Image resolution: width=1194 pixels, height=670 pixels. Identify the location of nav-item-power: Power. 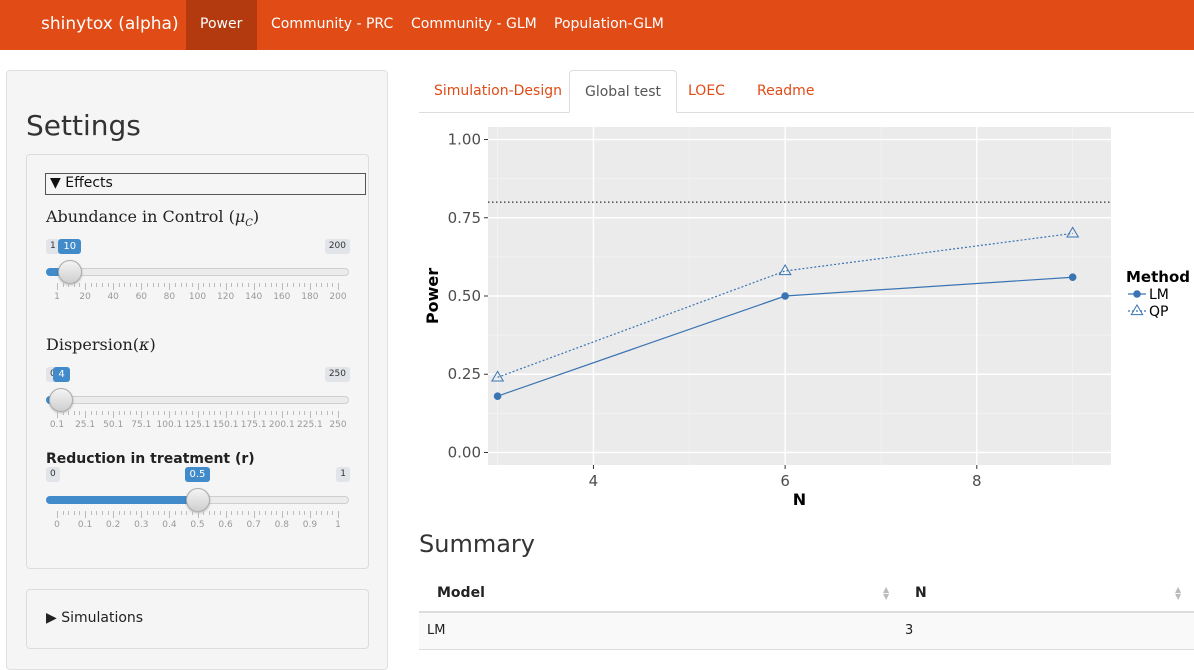
(221, 25).